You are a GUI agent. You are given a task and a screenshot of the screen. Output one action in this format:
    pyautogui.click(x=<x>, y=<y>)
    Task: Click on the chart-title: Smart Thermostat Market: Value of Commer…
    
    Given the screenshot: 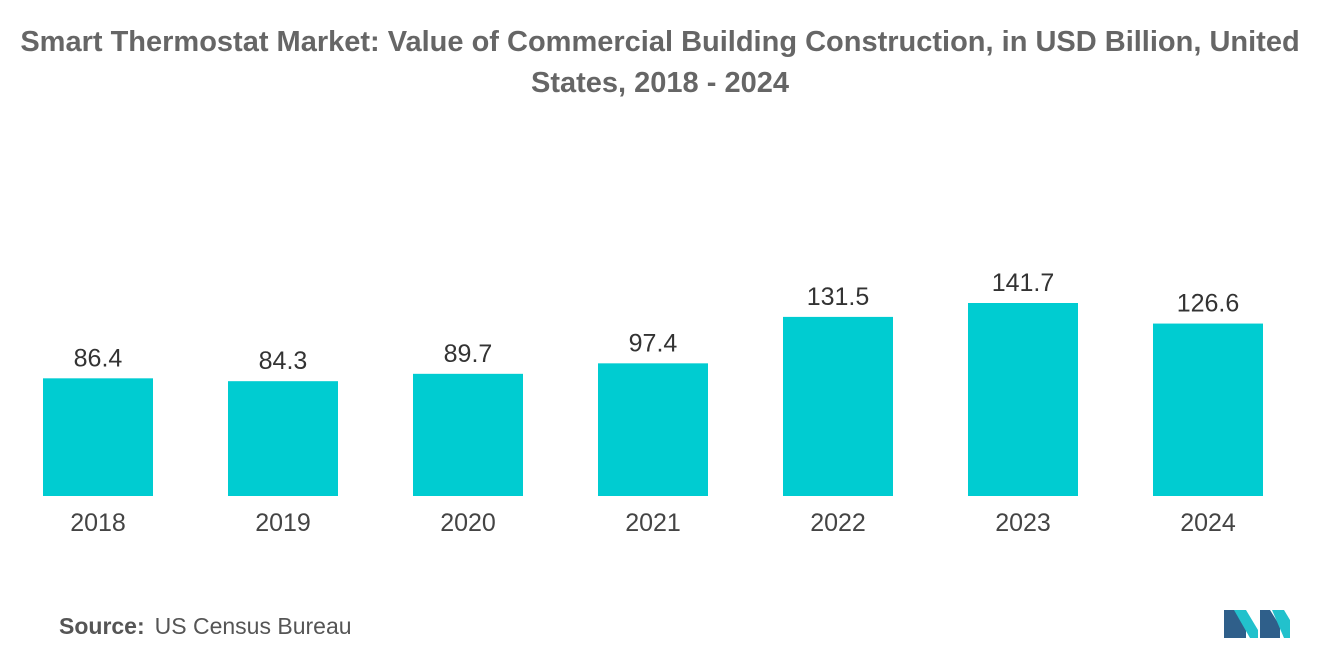 What is the action you would take?
    pyautogui.click(x=660, y=62)
    